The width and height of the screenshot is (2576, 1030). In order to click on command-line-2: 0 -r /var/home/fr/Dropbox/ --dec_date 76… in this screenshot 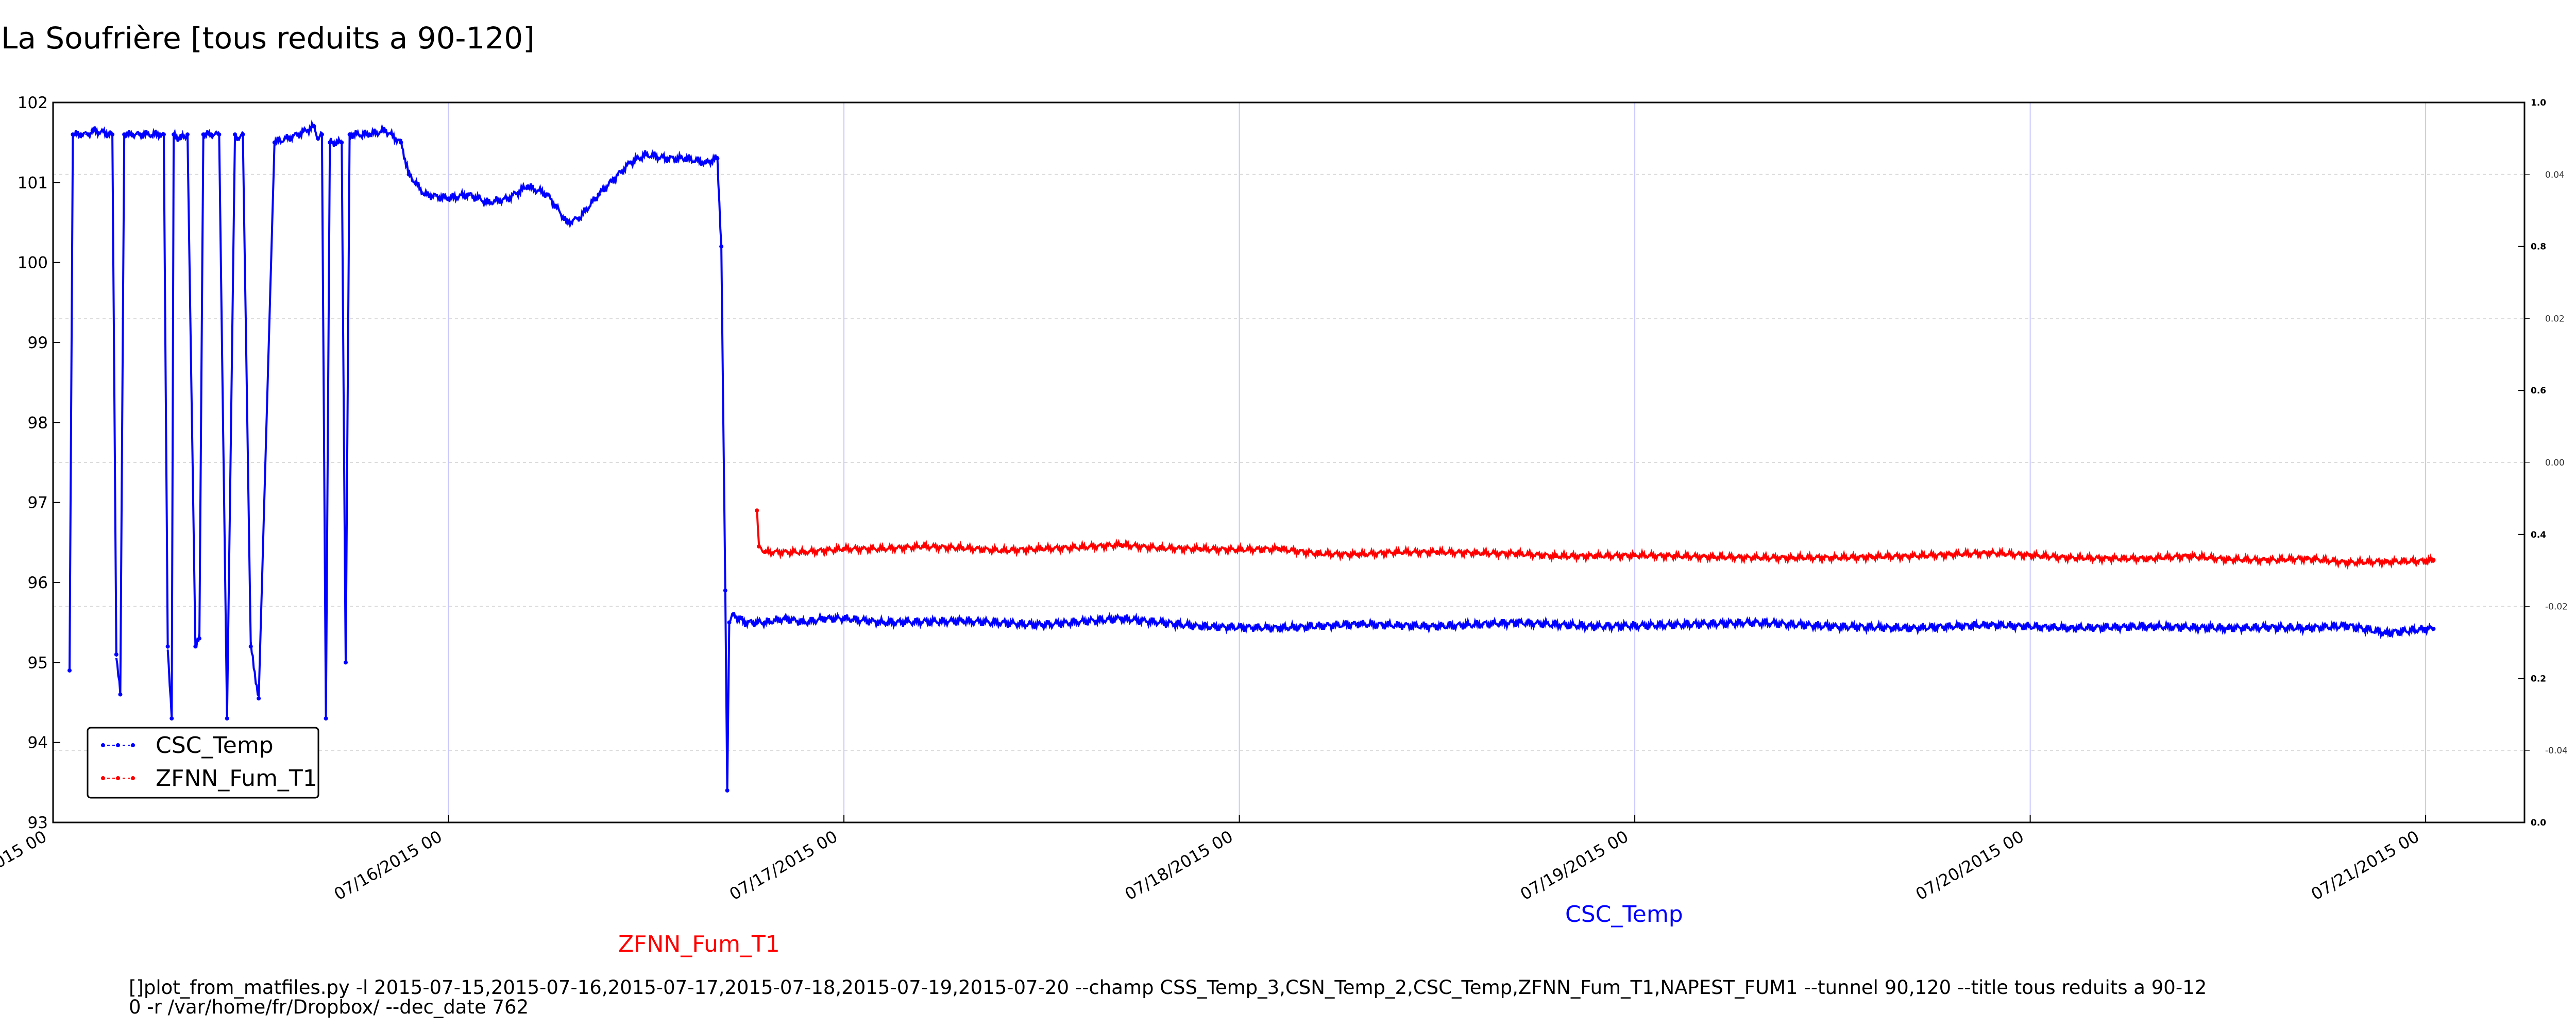, I will do `click(329, 1007)`.